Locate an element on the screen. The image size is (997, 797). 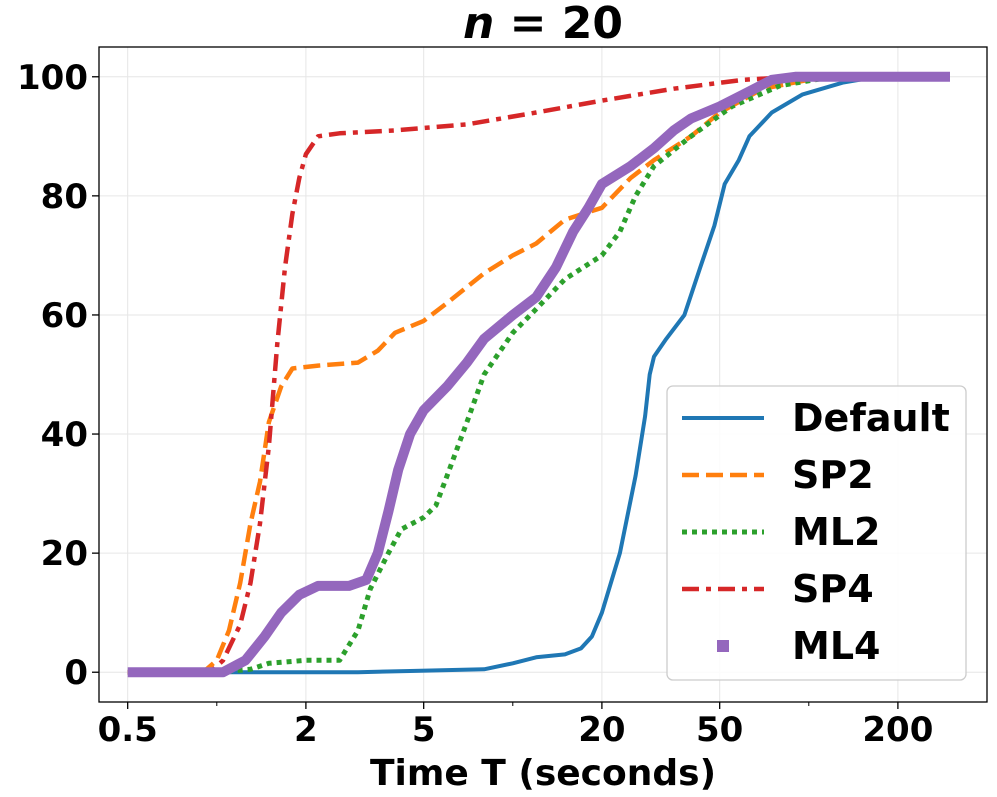
legend-box is located at coordinates (816, 533).